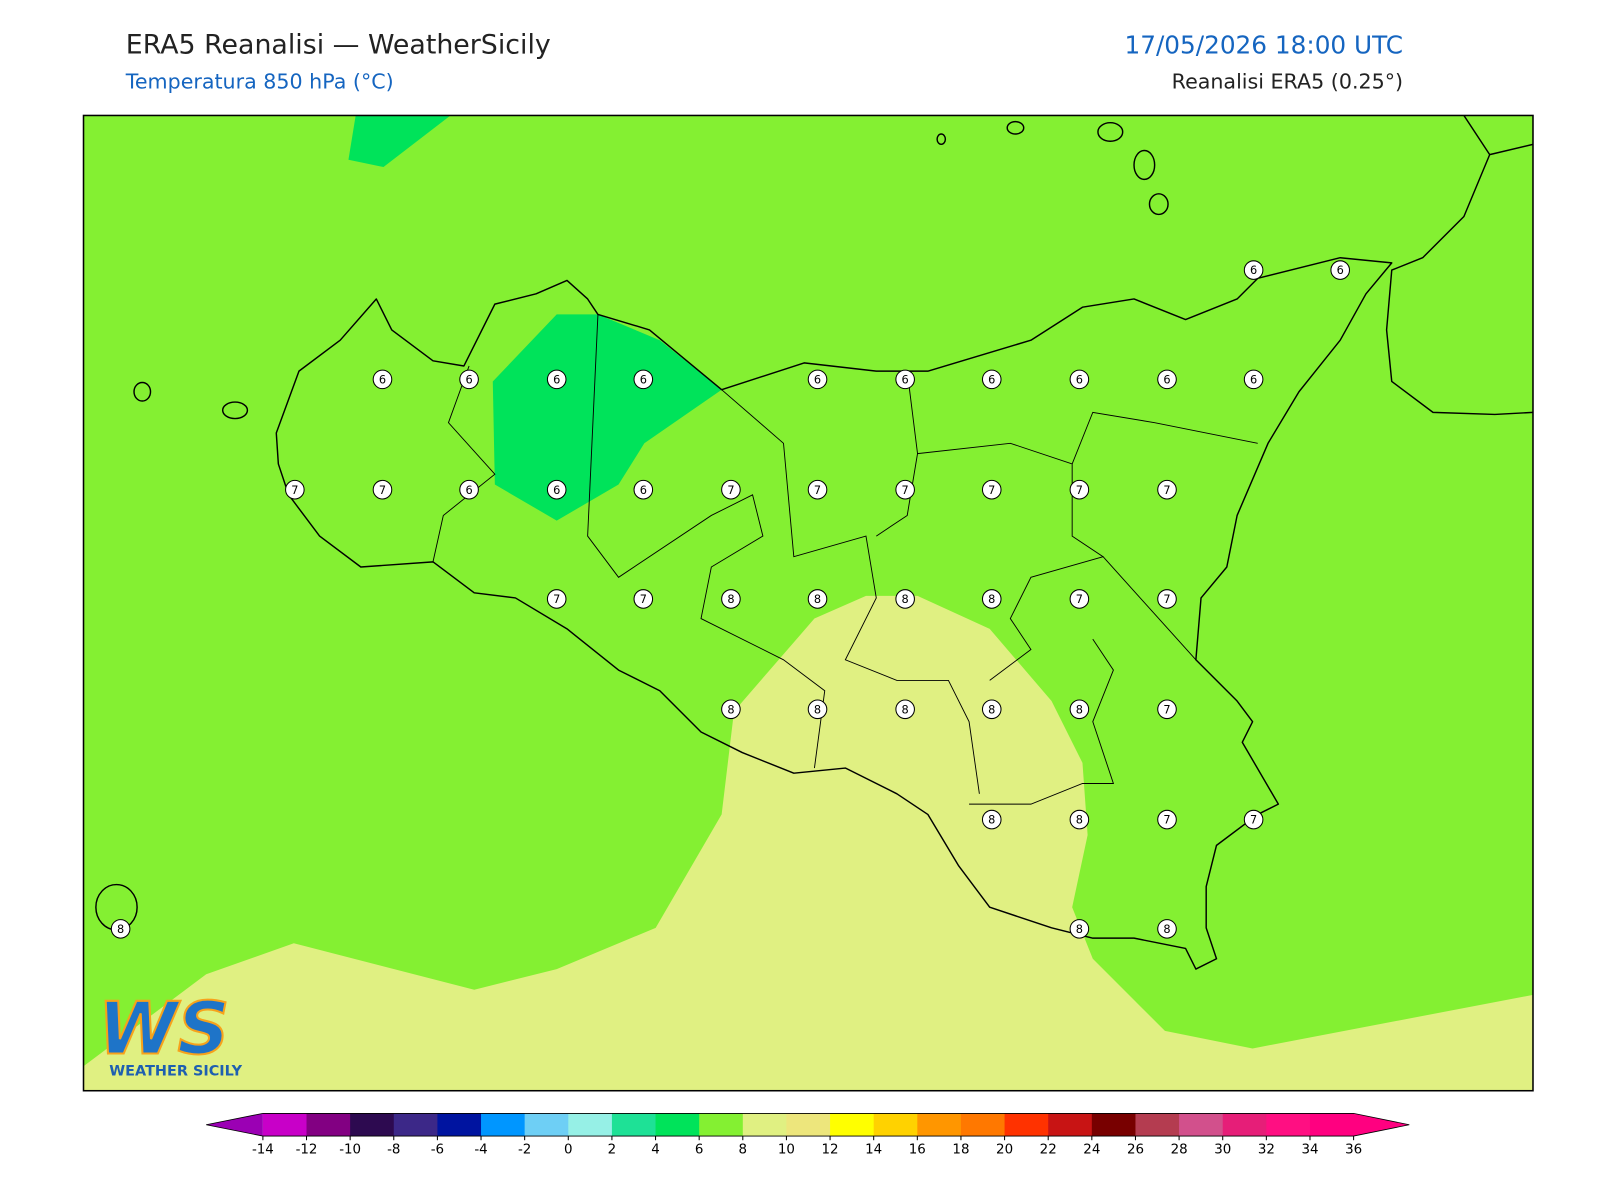  What do you see at coordinates (699, 1150) in the screenshot?
I see `colorbar-tick-label: 6` at bounding box center [699, 1150].